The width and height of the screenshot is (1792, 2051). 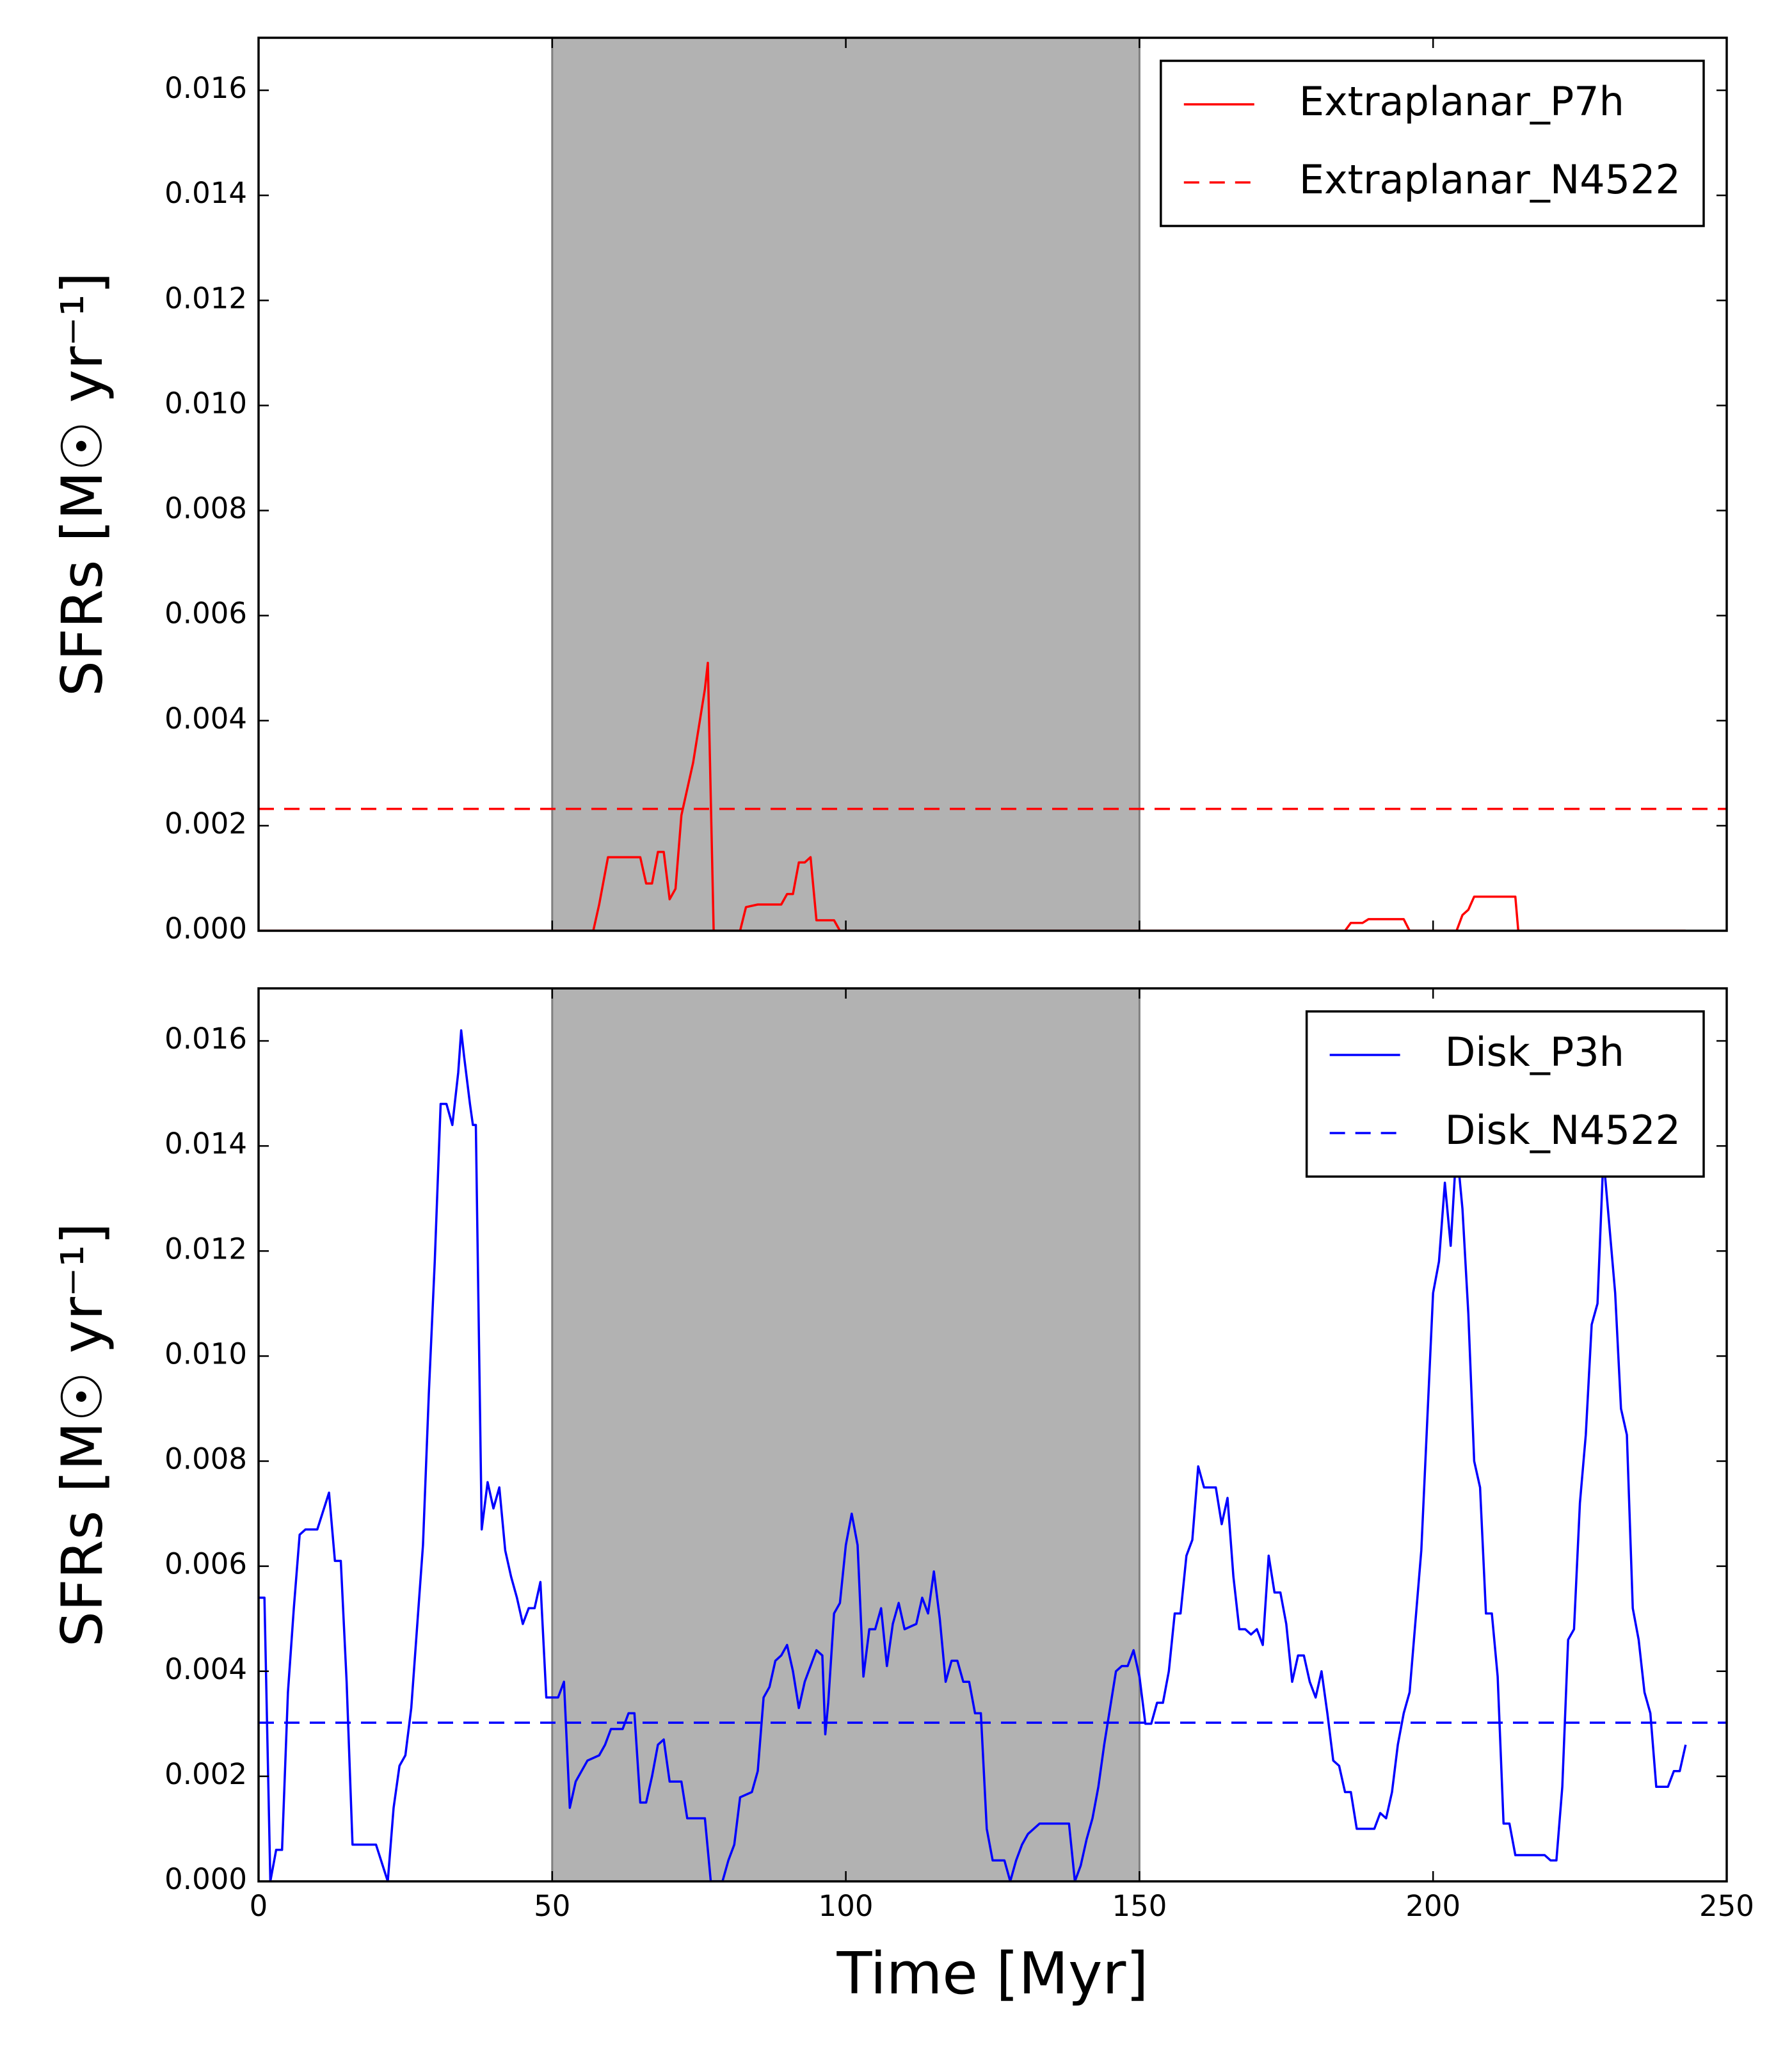 What do you see at coordinates (992, 1973) in the screenshot?
I see `x-axis-label: Time [Myr]` at bounding box center [992, 1973].